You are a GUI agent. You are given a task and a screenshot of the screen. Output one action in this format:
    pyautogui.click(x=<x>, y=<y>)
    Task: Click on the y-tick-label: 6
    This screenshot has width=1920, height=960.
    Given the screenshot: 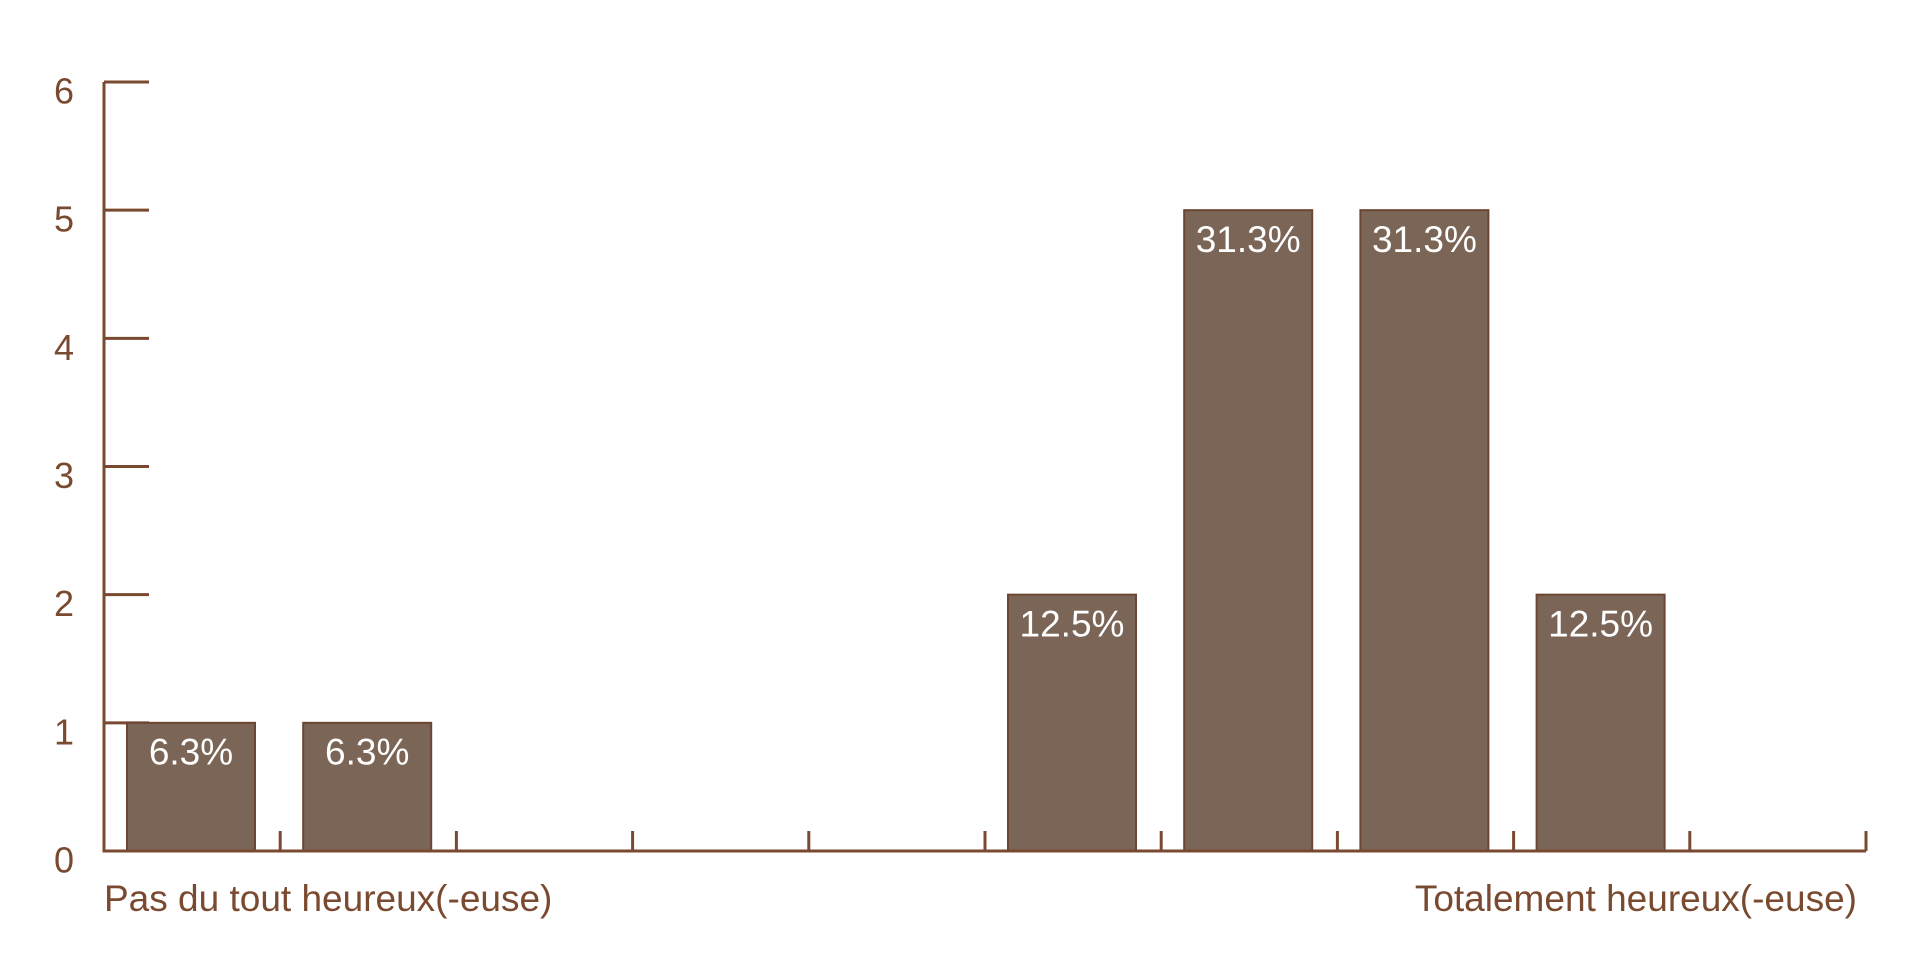 What is the action you would take?
    pyautogui.click(x=64, y=91)
    